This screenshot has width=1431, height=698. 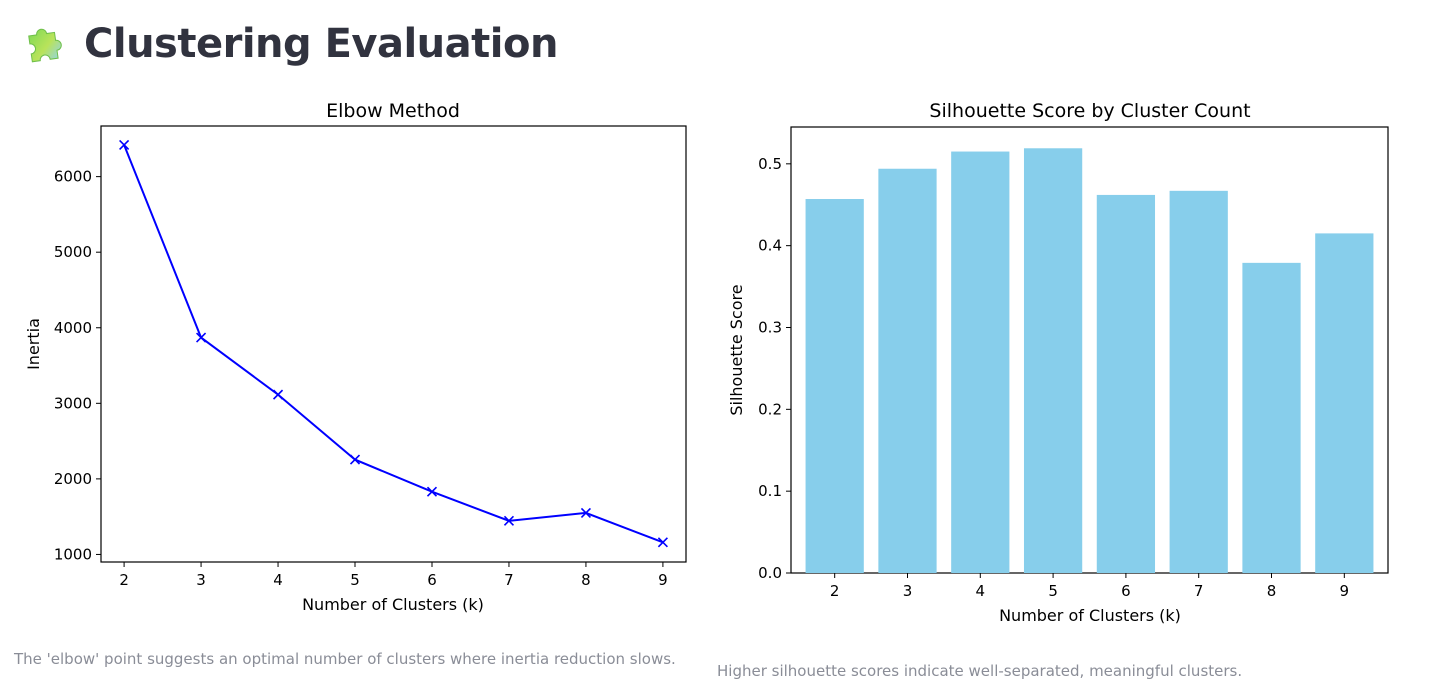 What do you see at coordinates (73, 177) in the screenshot?
I see `elbow-y-tick-label: 6000` at bounding box center [73, 177].